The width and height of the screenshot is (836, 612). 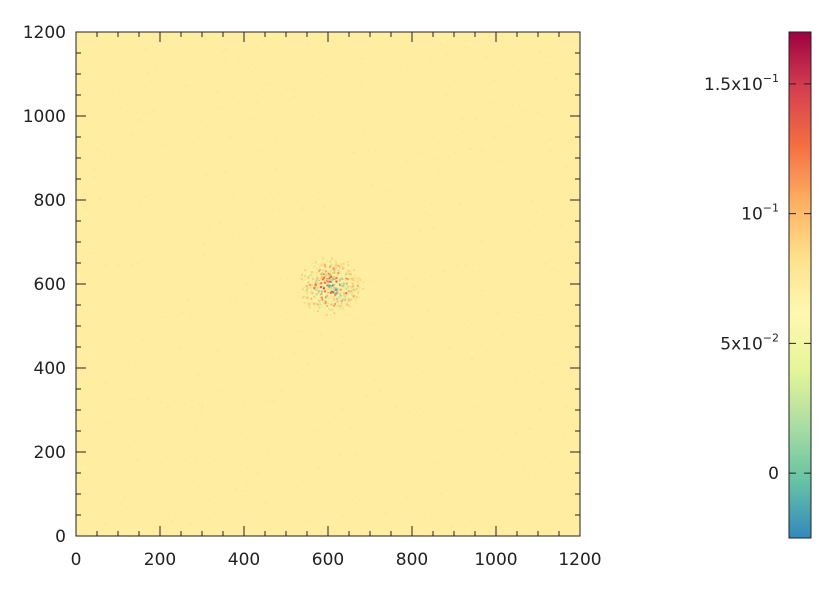 I want to click on colorbar-tick-label: 0, so click(x=773, y=474).